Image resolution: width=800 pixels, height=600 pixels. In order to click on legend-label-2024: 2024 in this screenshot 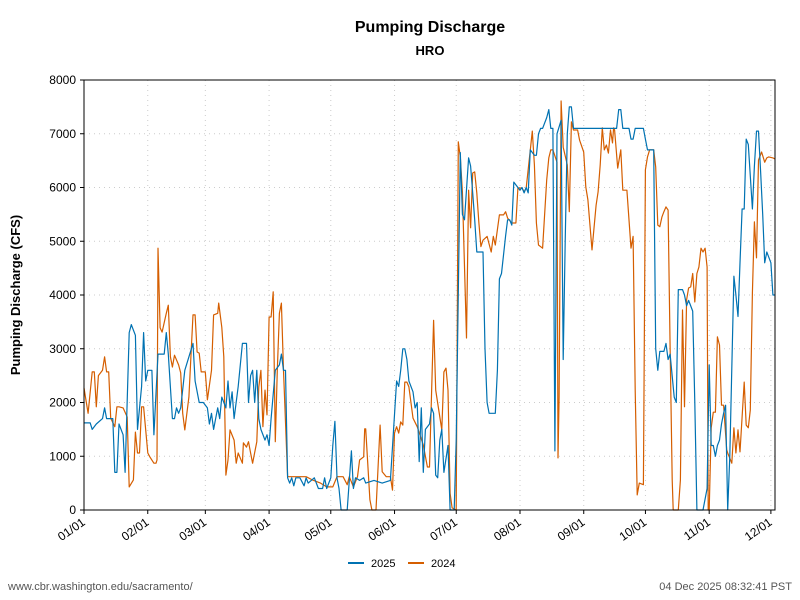, I will do `click(443, 564)`.